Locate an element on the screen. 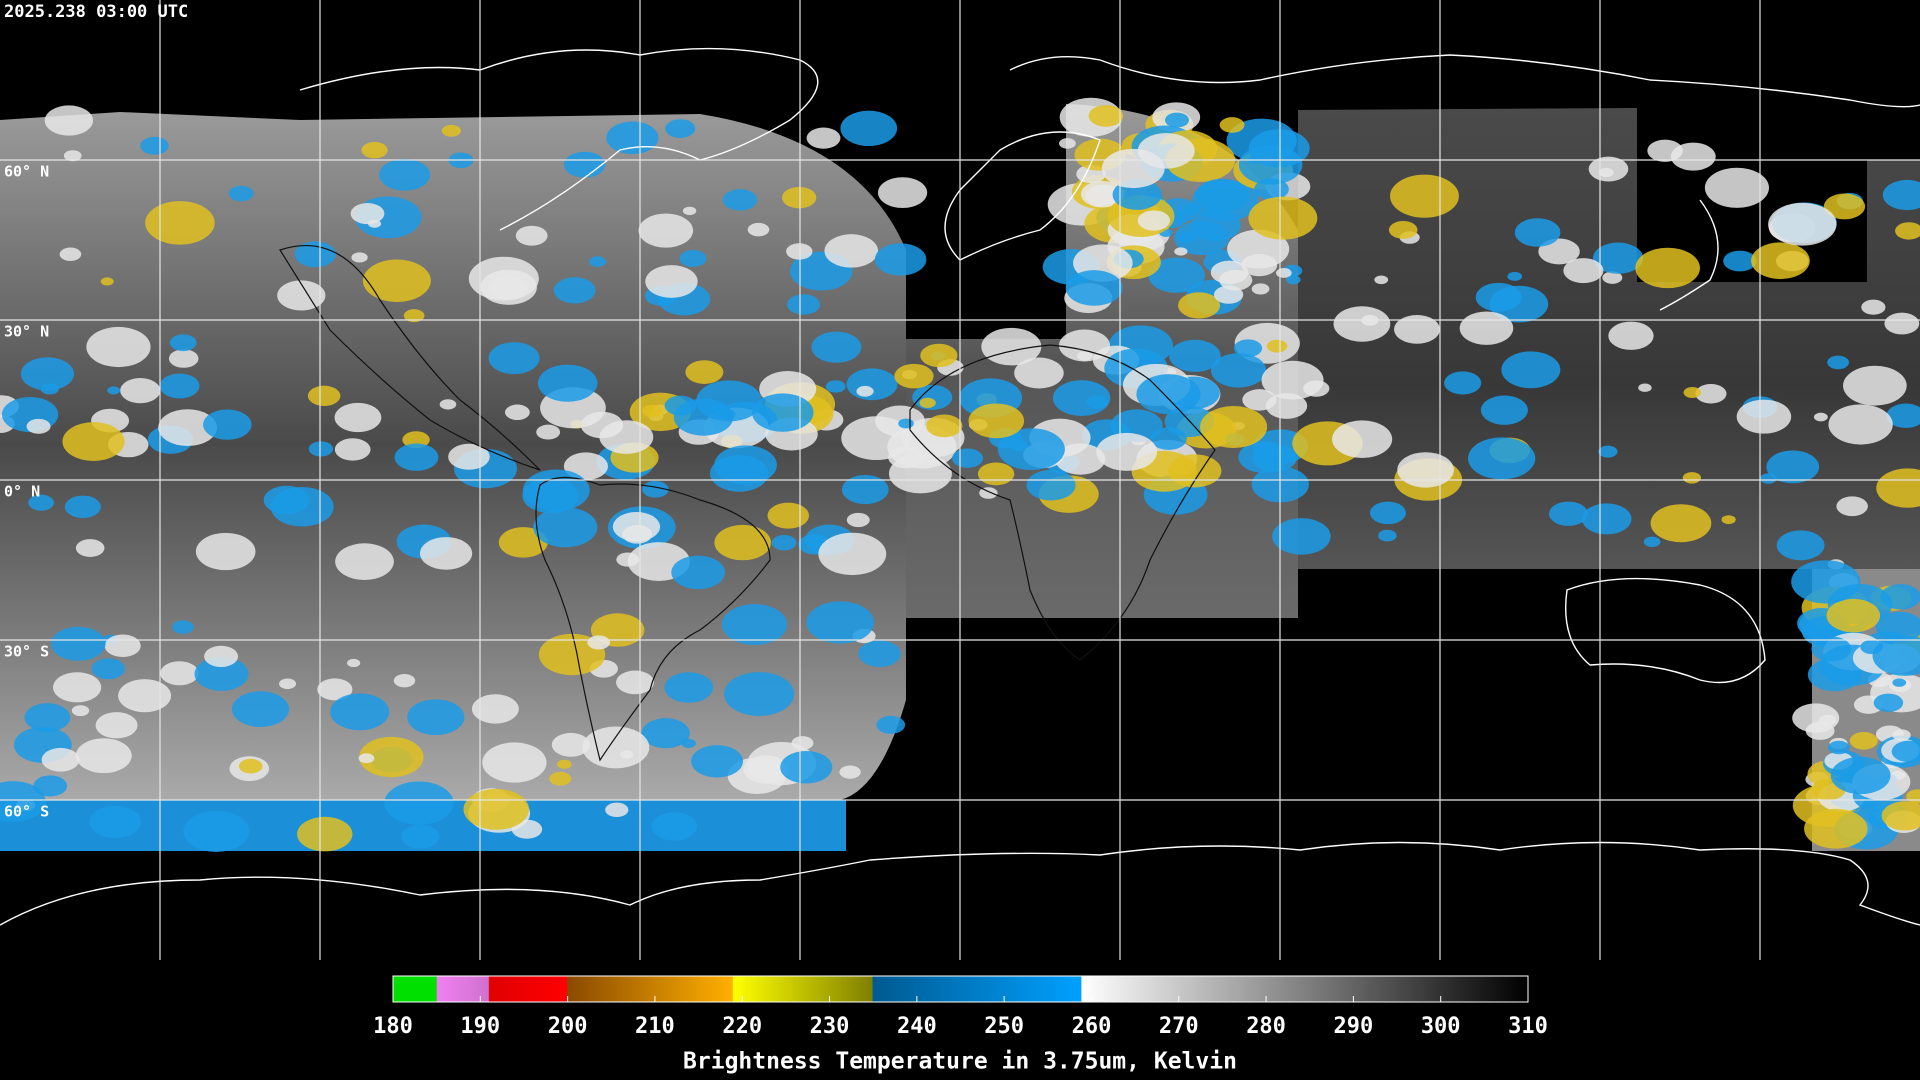  lat-label: 0° N is located at coordinates (22, 492).